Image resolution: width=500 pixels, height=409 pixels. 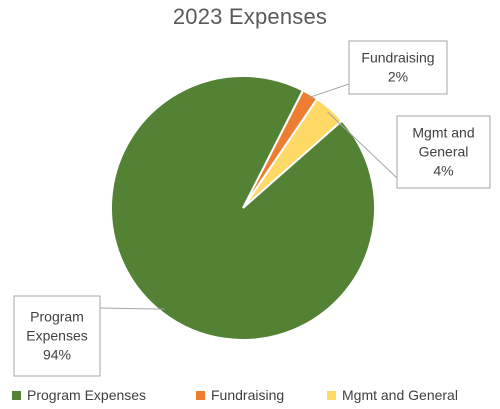 I want to click on callout-box-fundraising, so click(x=398, y=67).